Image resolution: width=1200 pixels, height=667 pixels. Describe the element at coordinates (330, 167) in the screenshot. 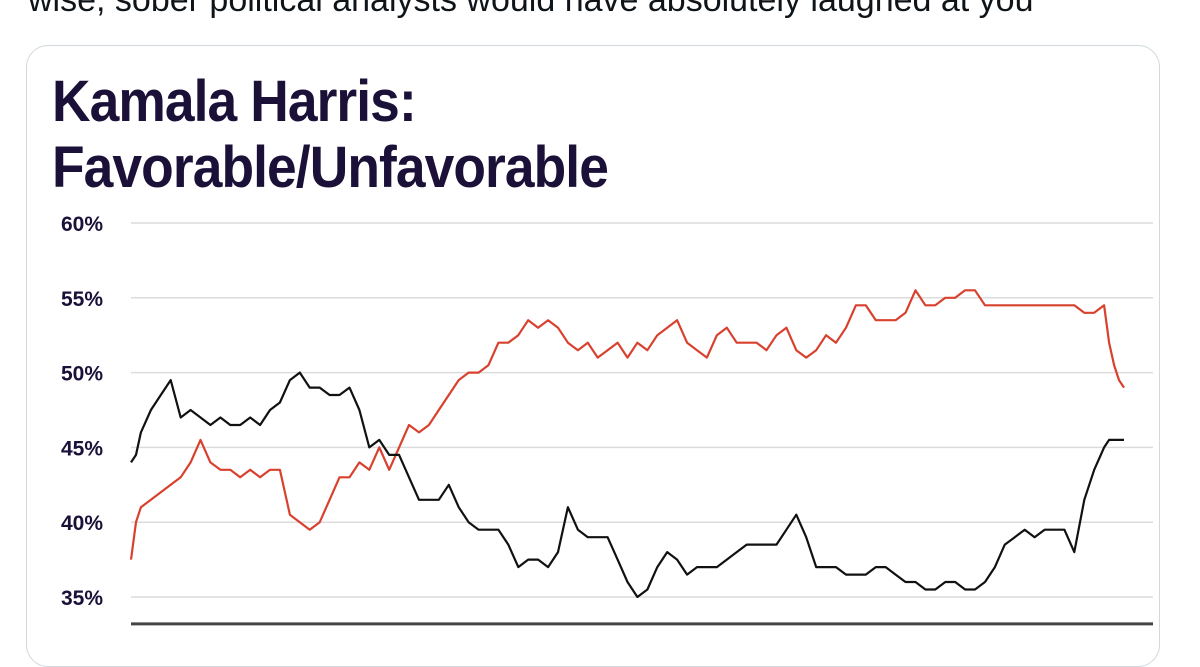

I see `chart-title-line-2: Favorable/Unfavorable` at that location.